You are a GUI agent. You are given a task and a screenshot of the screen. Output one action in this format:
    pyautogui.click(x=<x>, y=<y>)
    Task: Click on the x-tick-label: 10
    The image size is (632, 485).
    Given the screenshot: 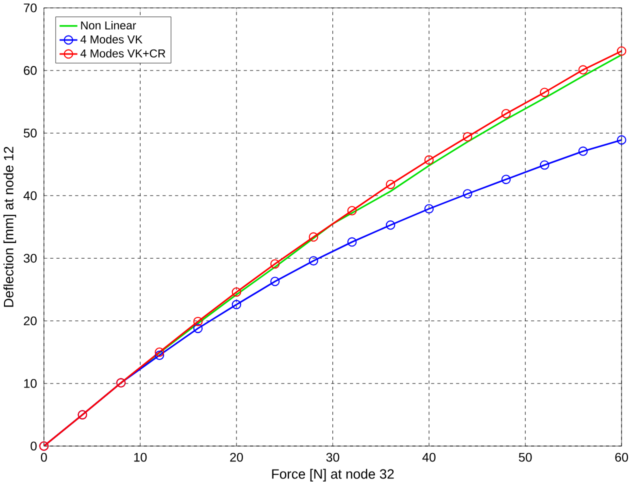 What is the action you would take?
    pyautogui.click(x=140, y=457)
    